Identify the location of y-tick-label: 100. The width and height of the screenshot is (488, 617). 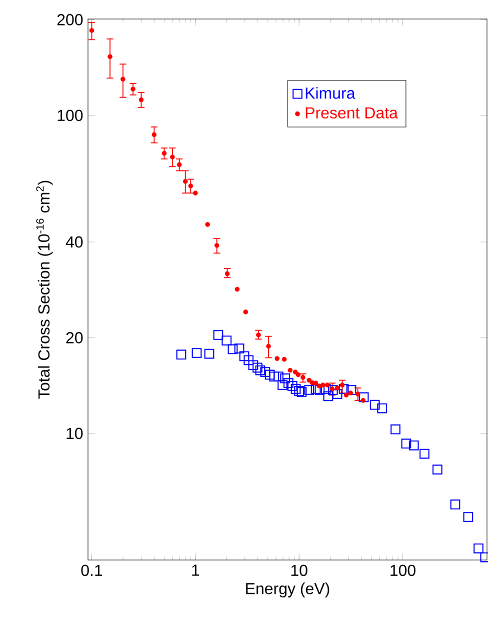
(70, 116).